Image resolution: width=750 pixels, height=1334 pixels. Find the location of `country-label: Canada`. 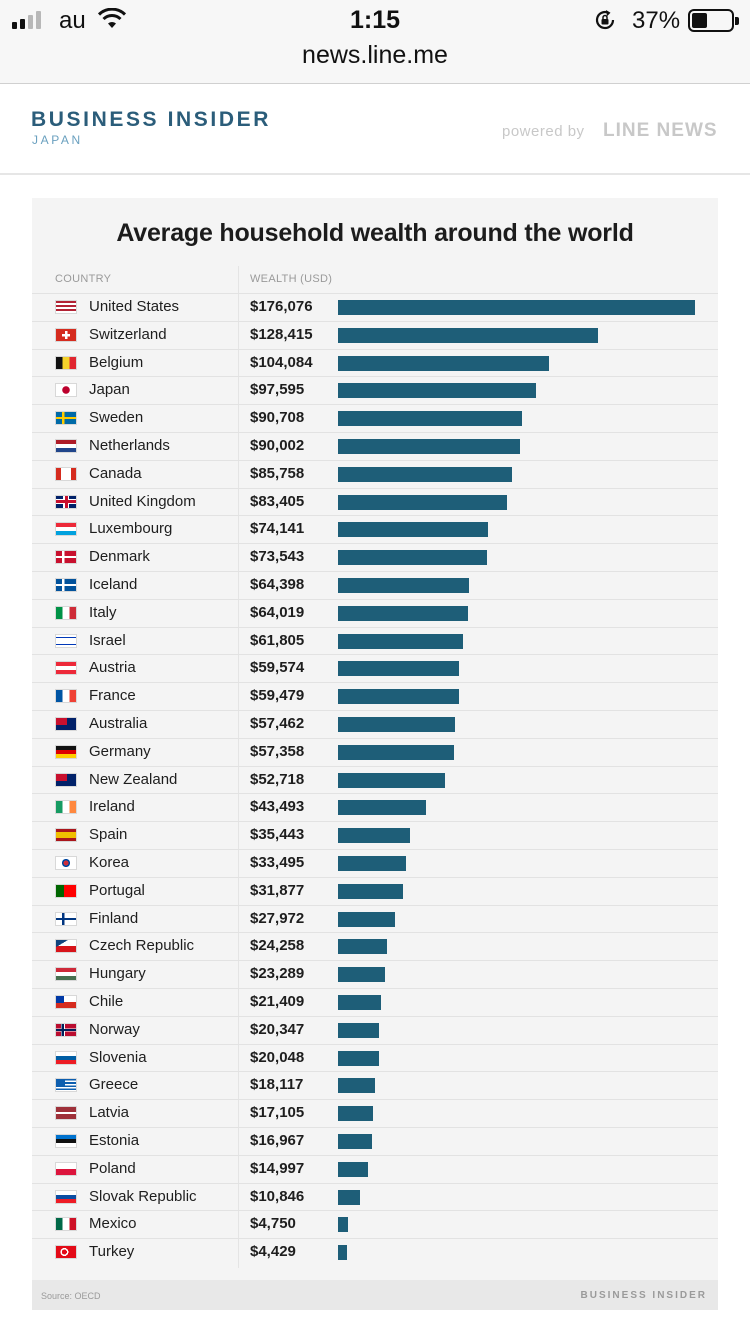

country-label: Canada is located at coordinates (115, 473).